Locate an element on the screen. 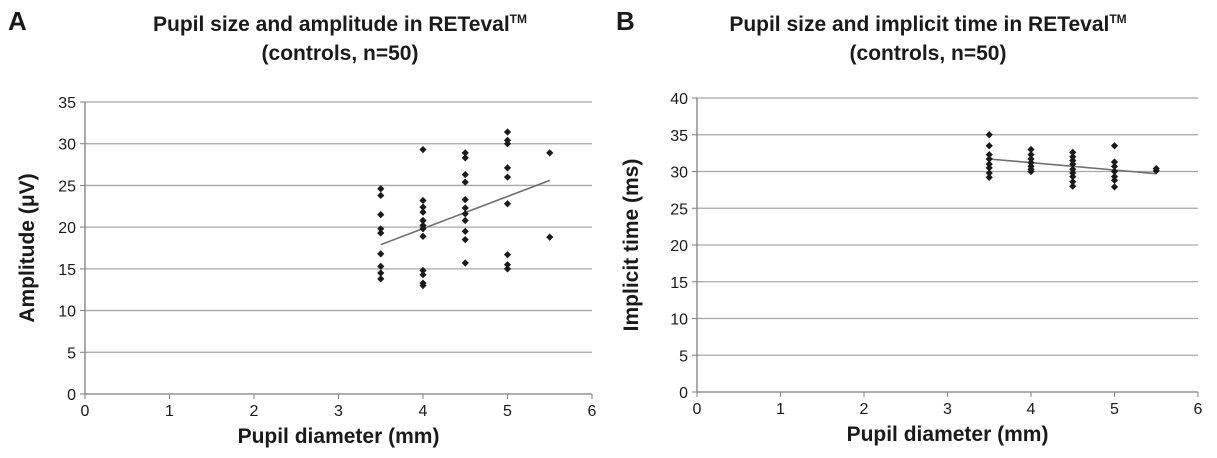  chart-0-ytick-label: 25 is located at coordinates (67, 186).